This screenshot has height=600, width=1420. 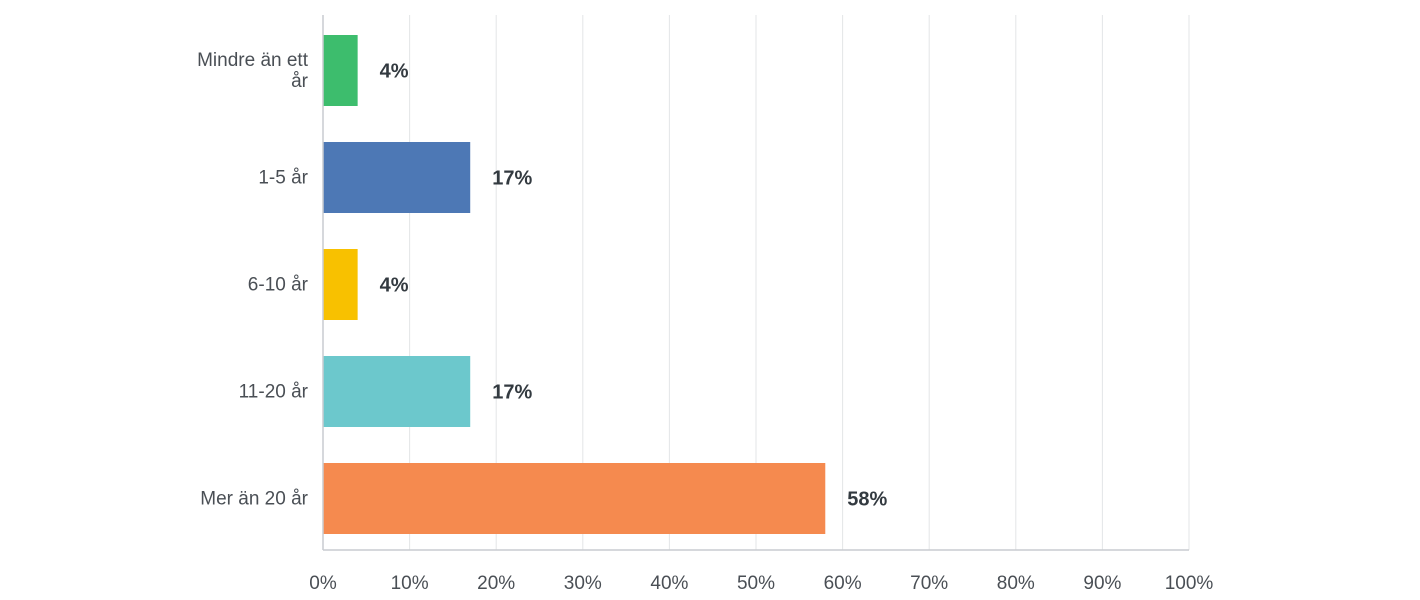 What do you see at coordinates (669, 583) in the screenshot?
I see `x-tick-label: 40%` at bounding box center [669, 583].